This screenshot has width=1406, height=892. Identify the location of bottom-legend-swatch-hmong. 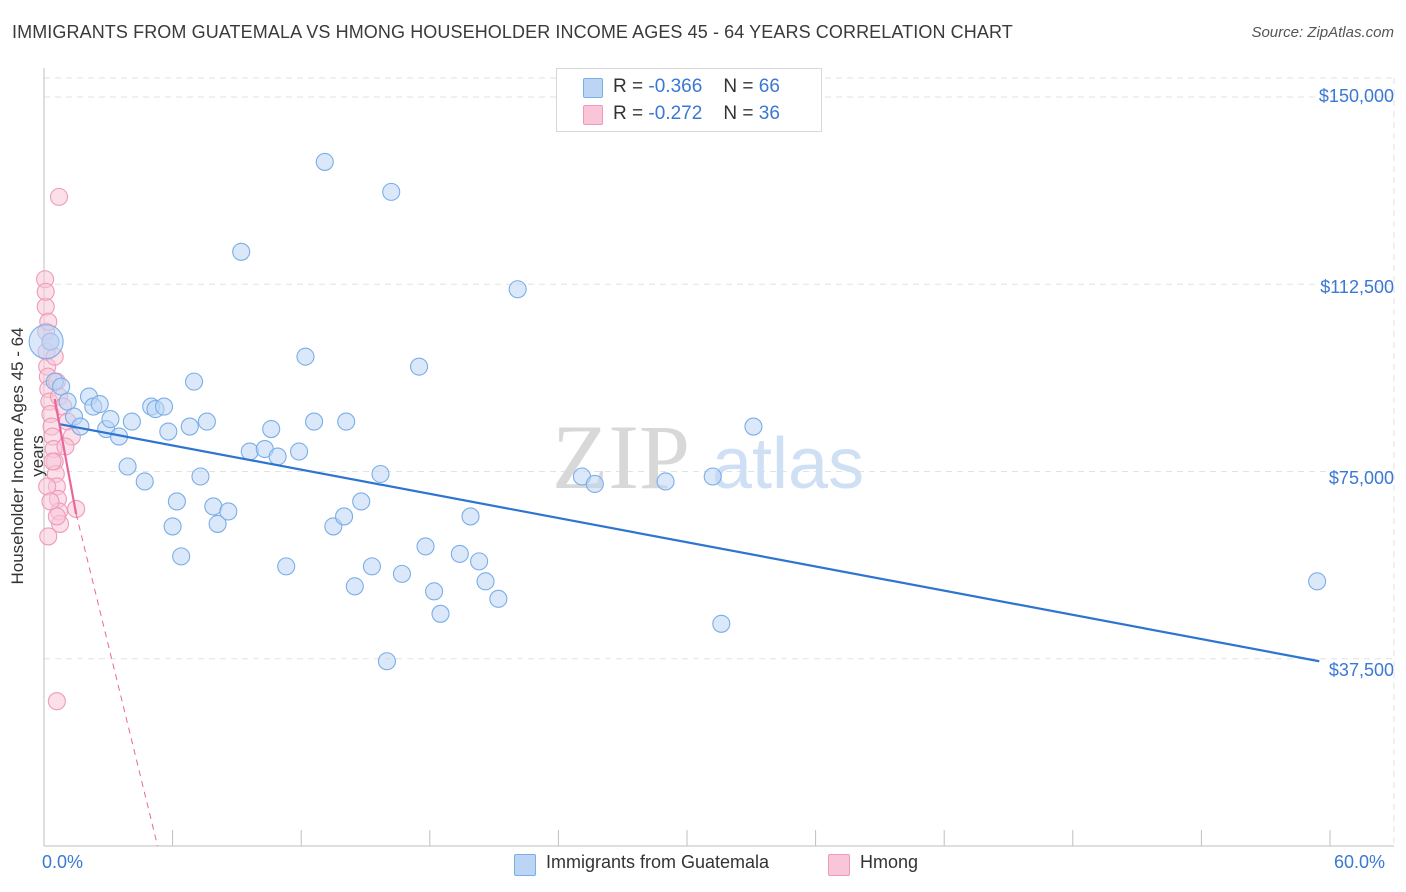
(839, 865).